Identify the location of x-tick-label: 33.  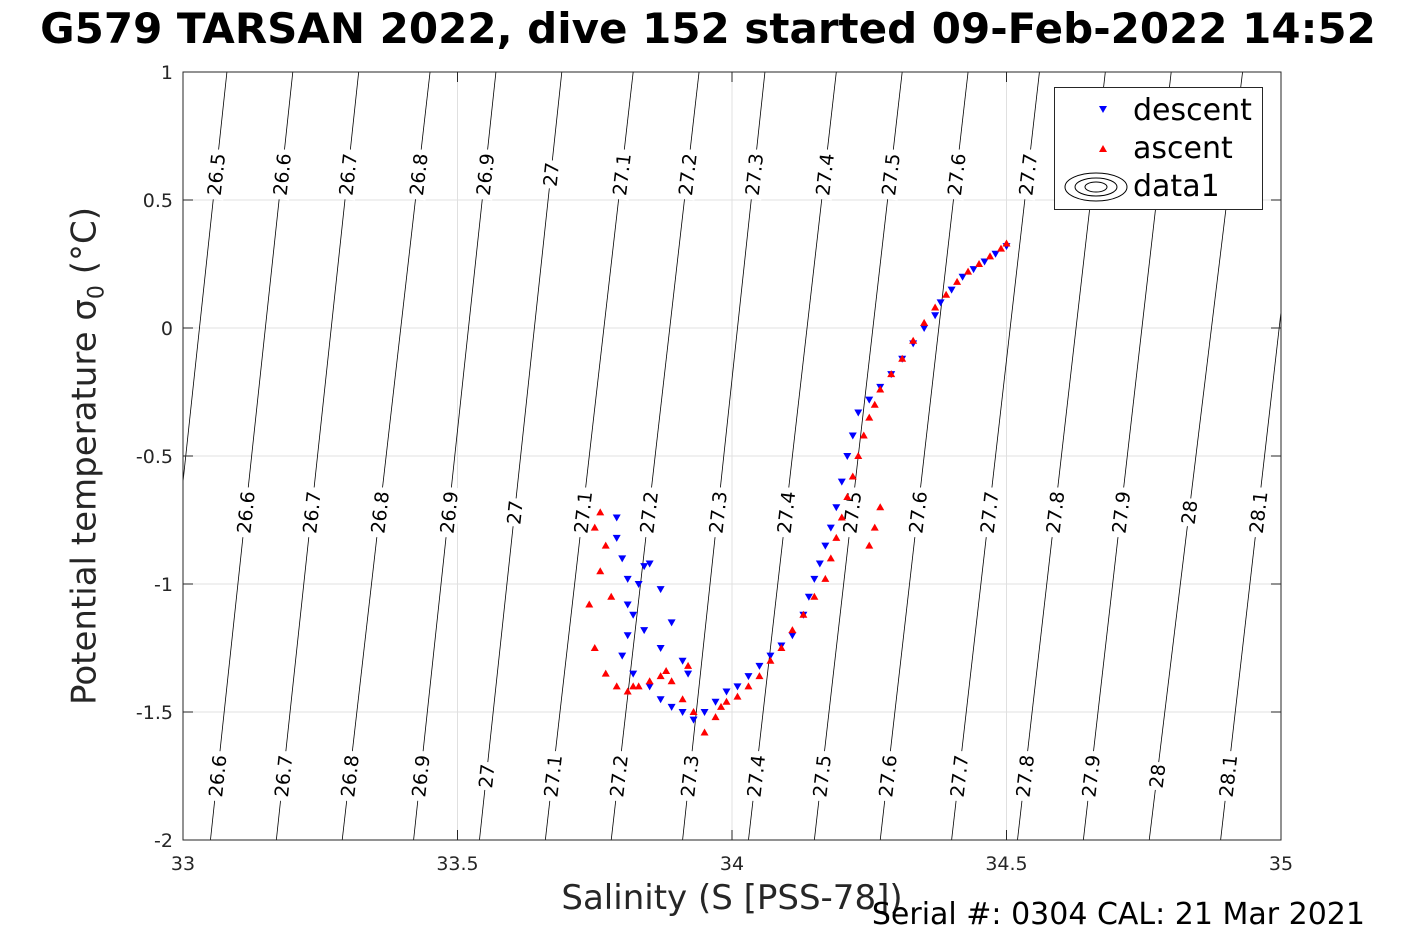
(183, 864).